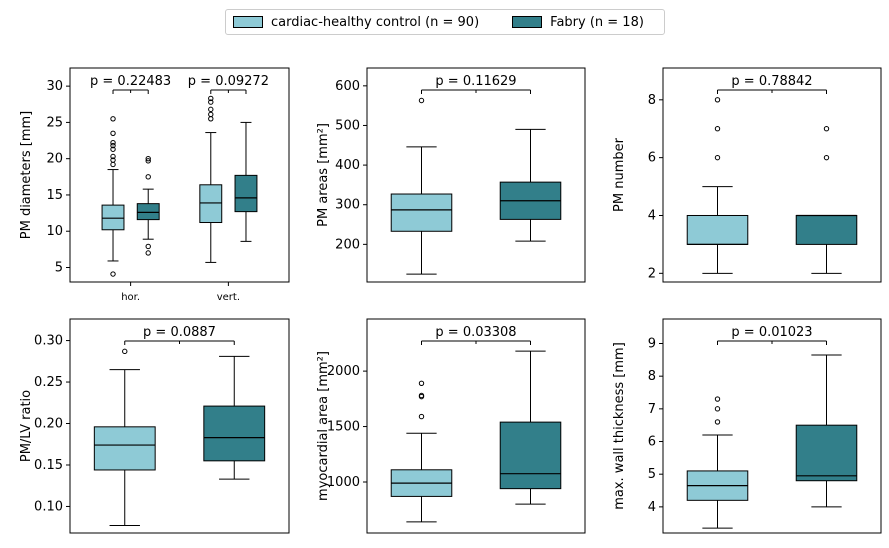  Describe the element at coordinates (343, 482) in the screenshot. I see `y-tick-label: 1000` at that location.